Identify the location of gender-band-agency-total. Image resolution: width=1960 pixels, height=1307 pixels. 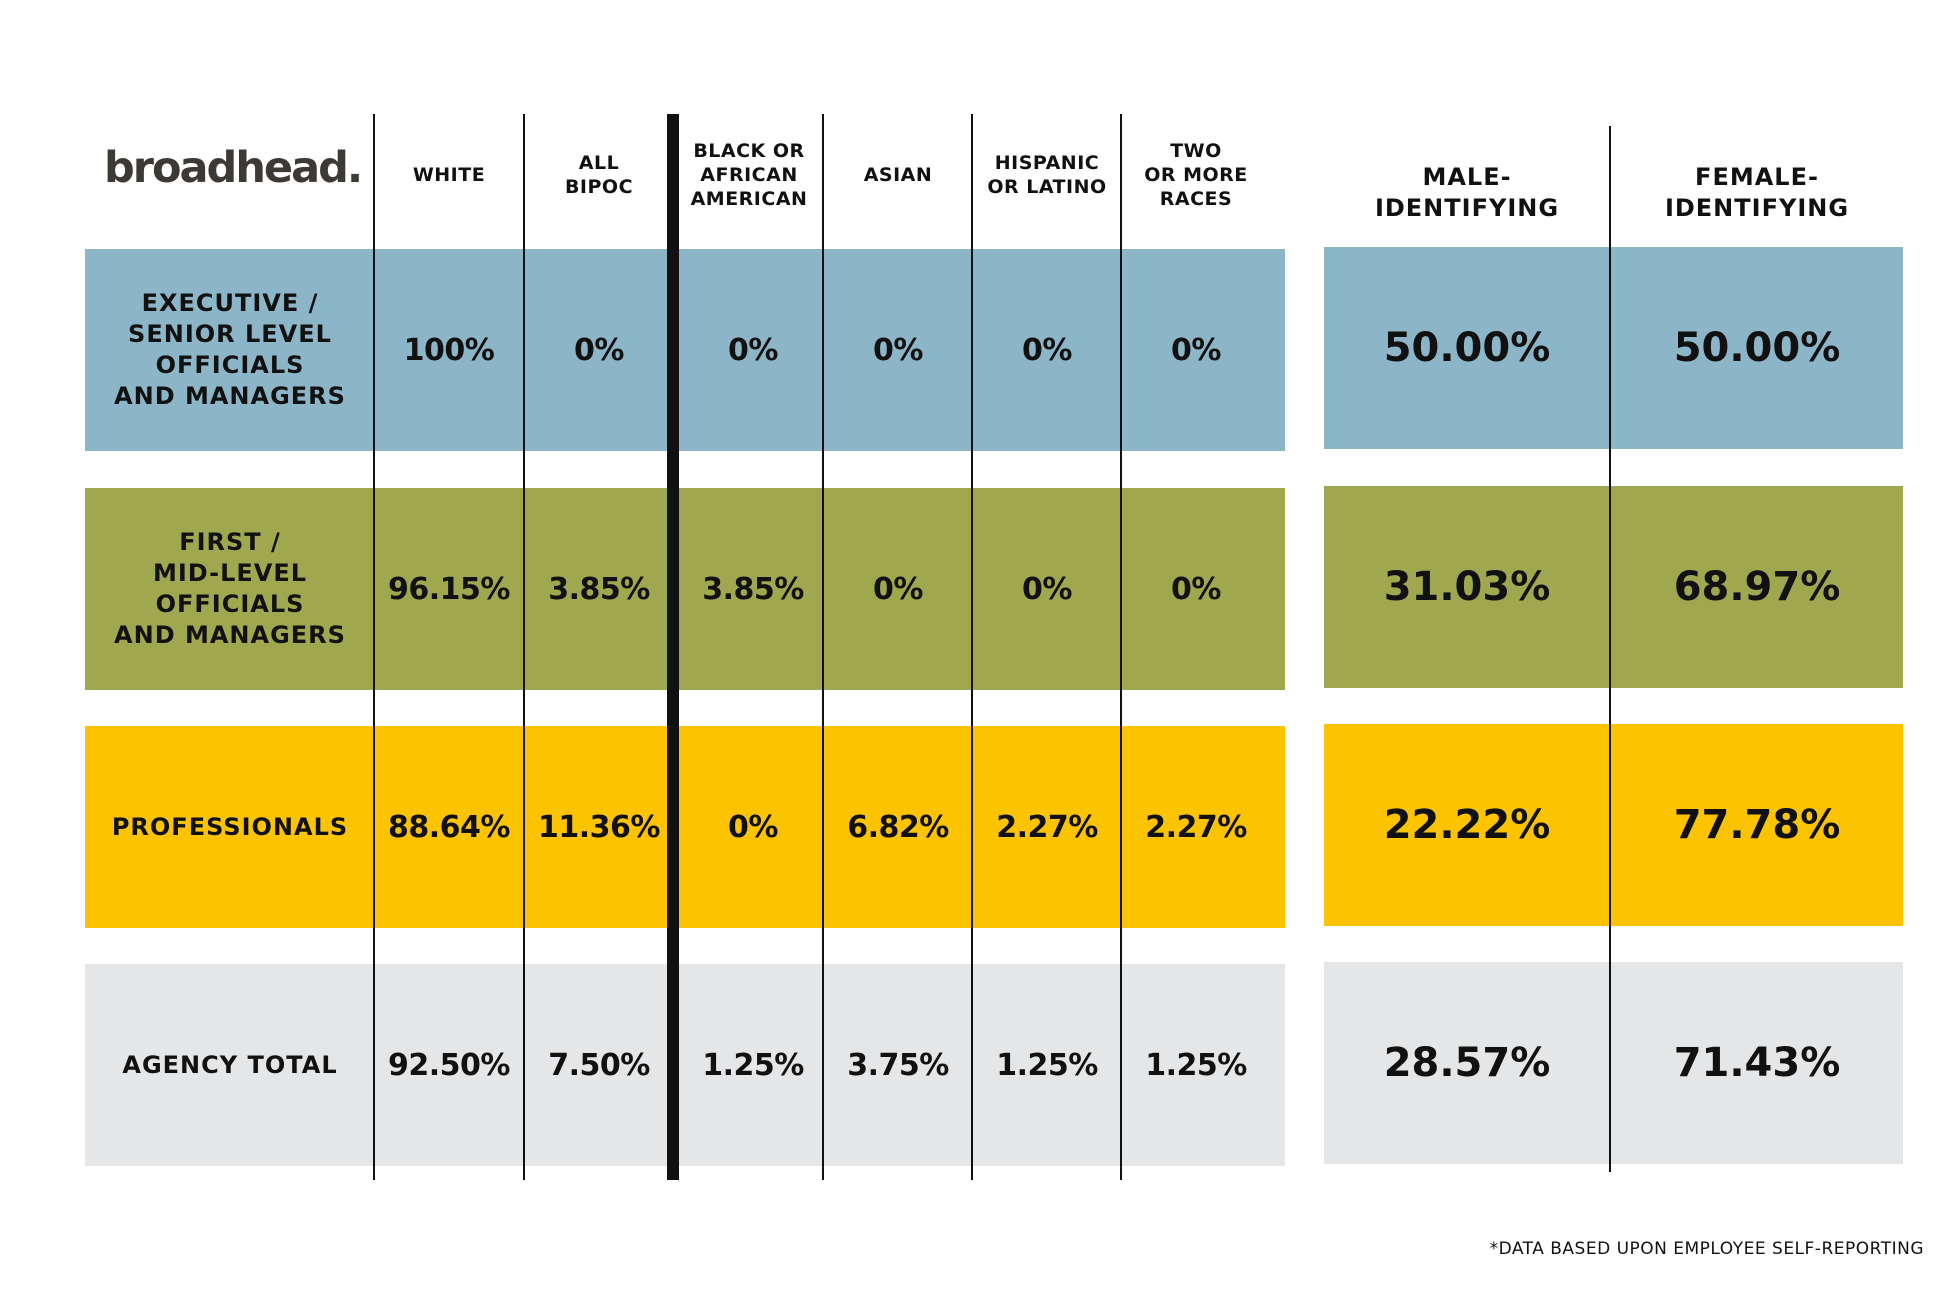
(1613, 1063).